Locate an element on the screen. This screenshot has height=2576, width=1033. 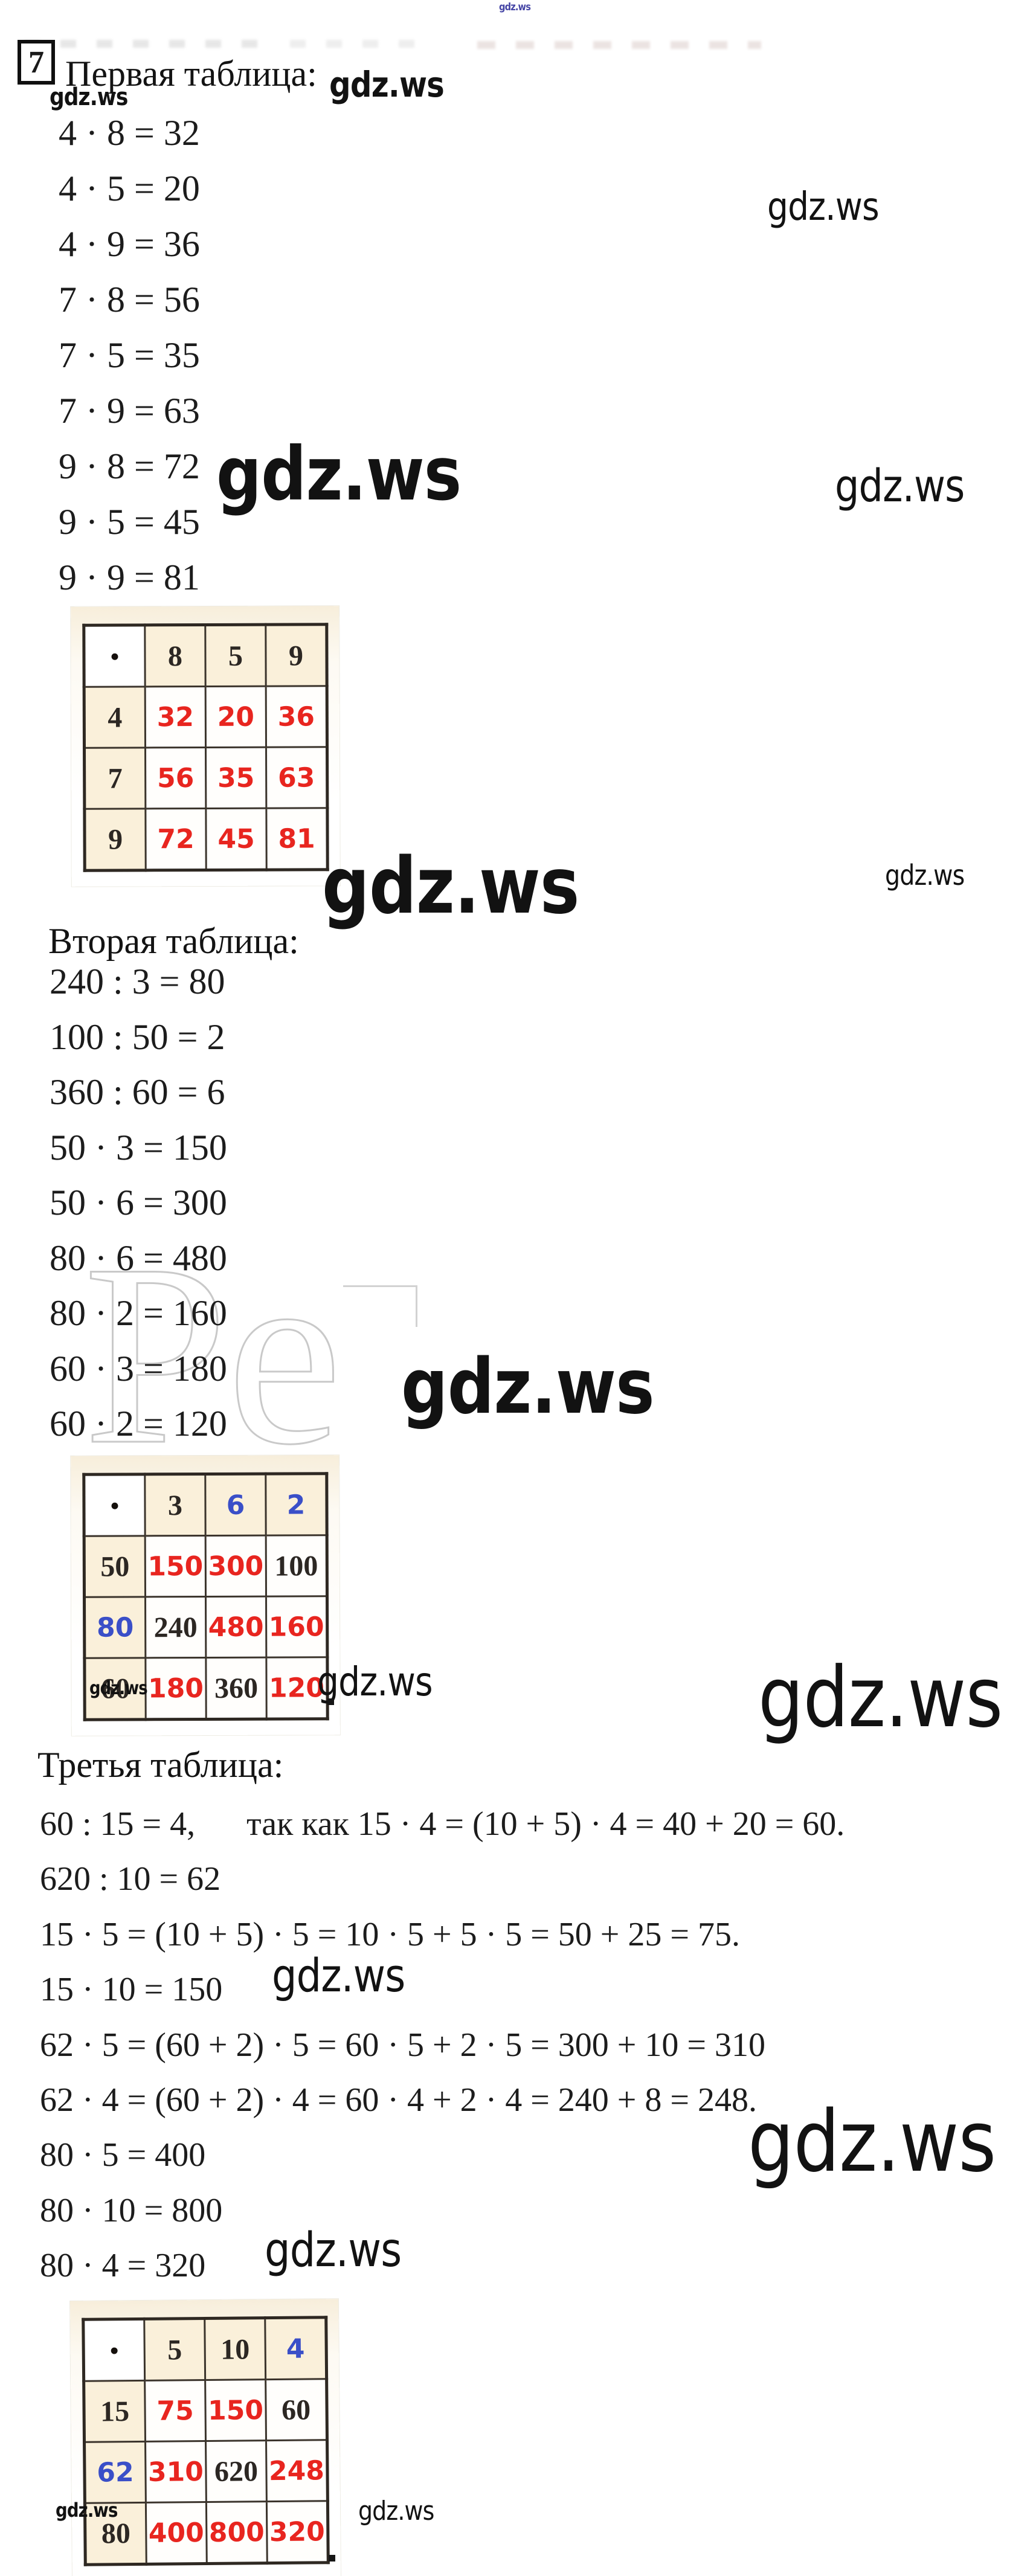
table-column-header: 10 is located at coordinates (235, 2348).